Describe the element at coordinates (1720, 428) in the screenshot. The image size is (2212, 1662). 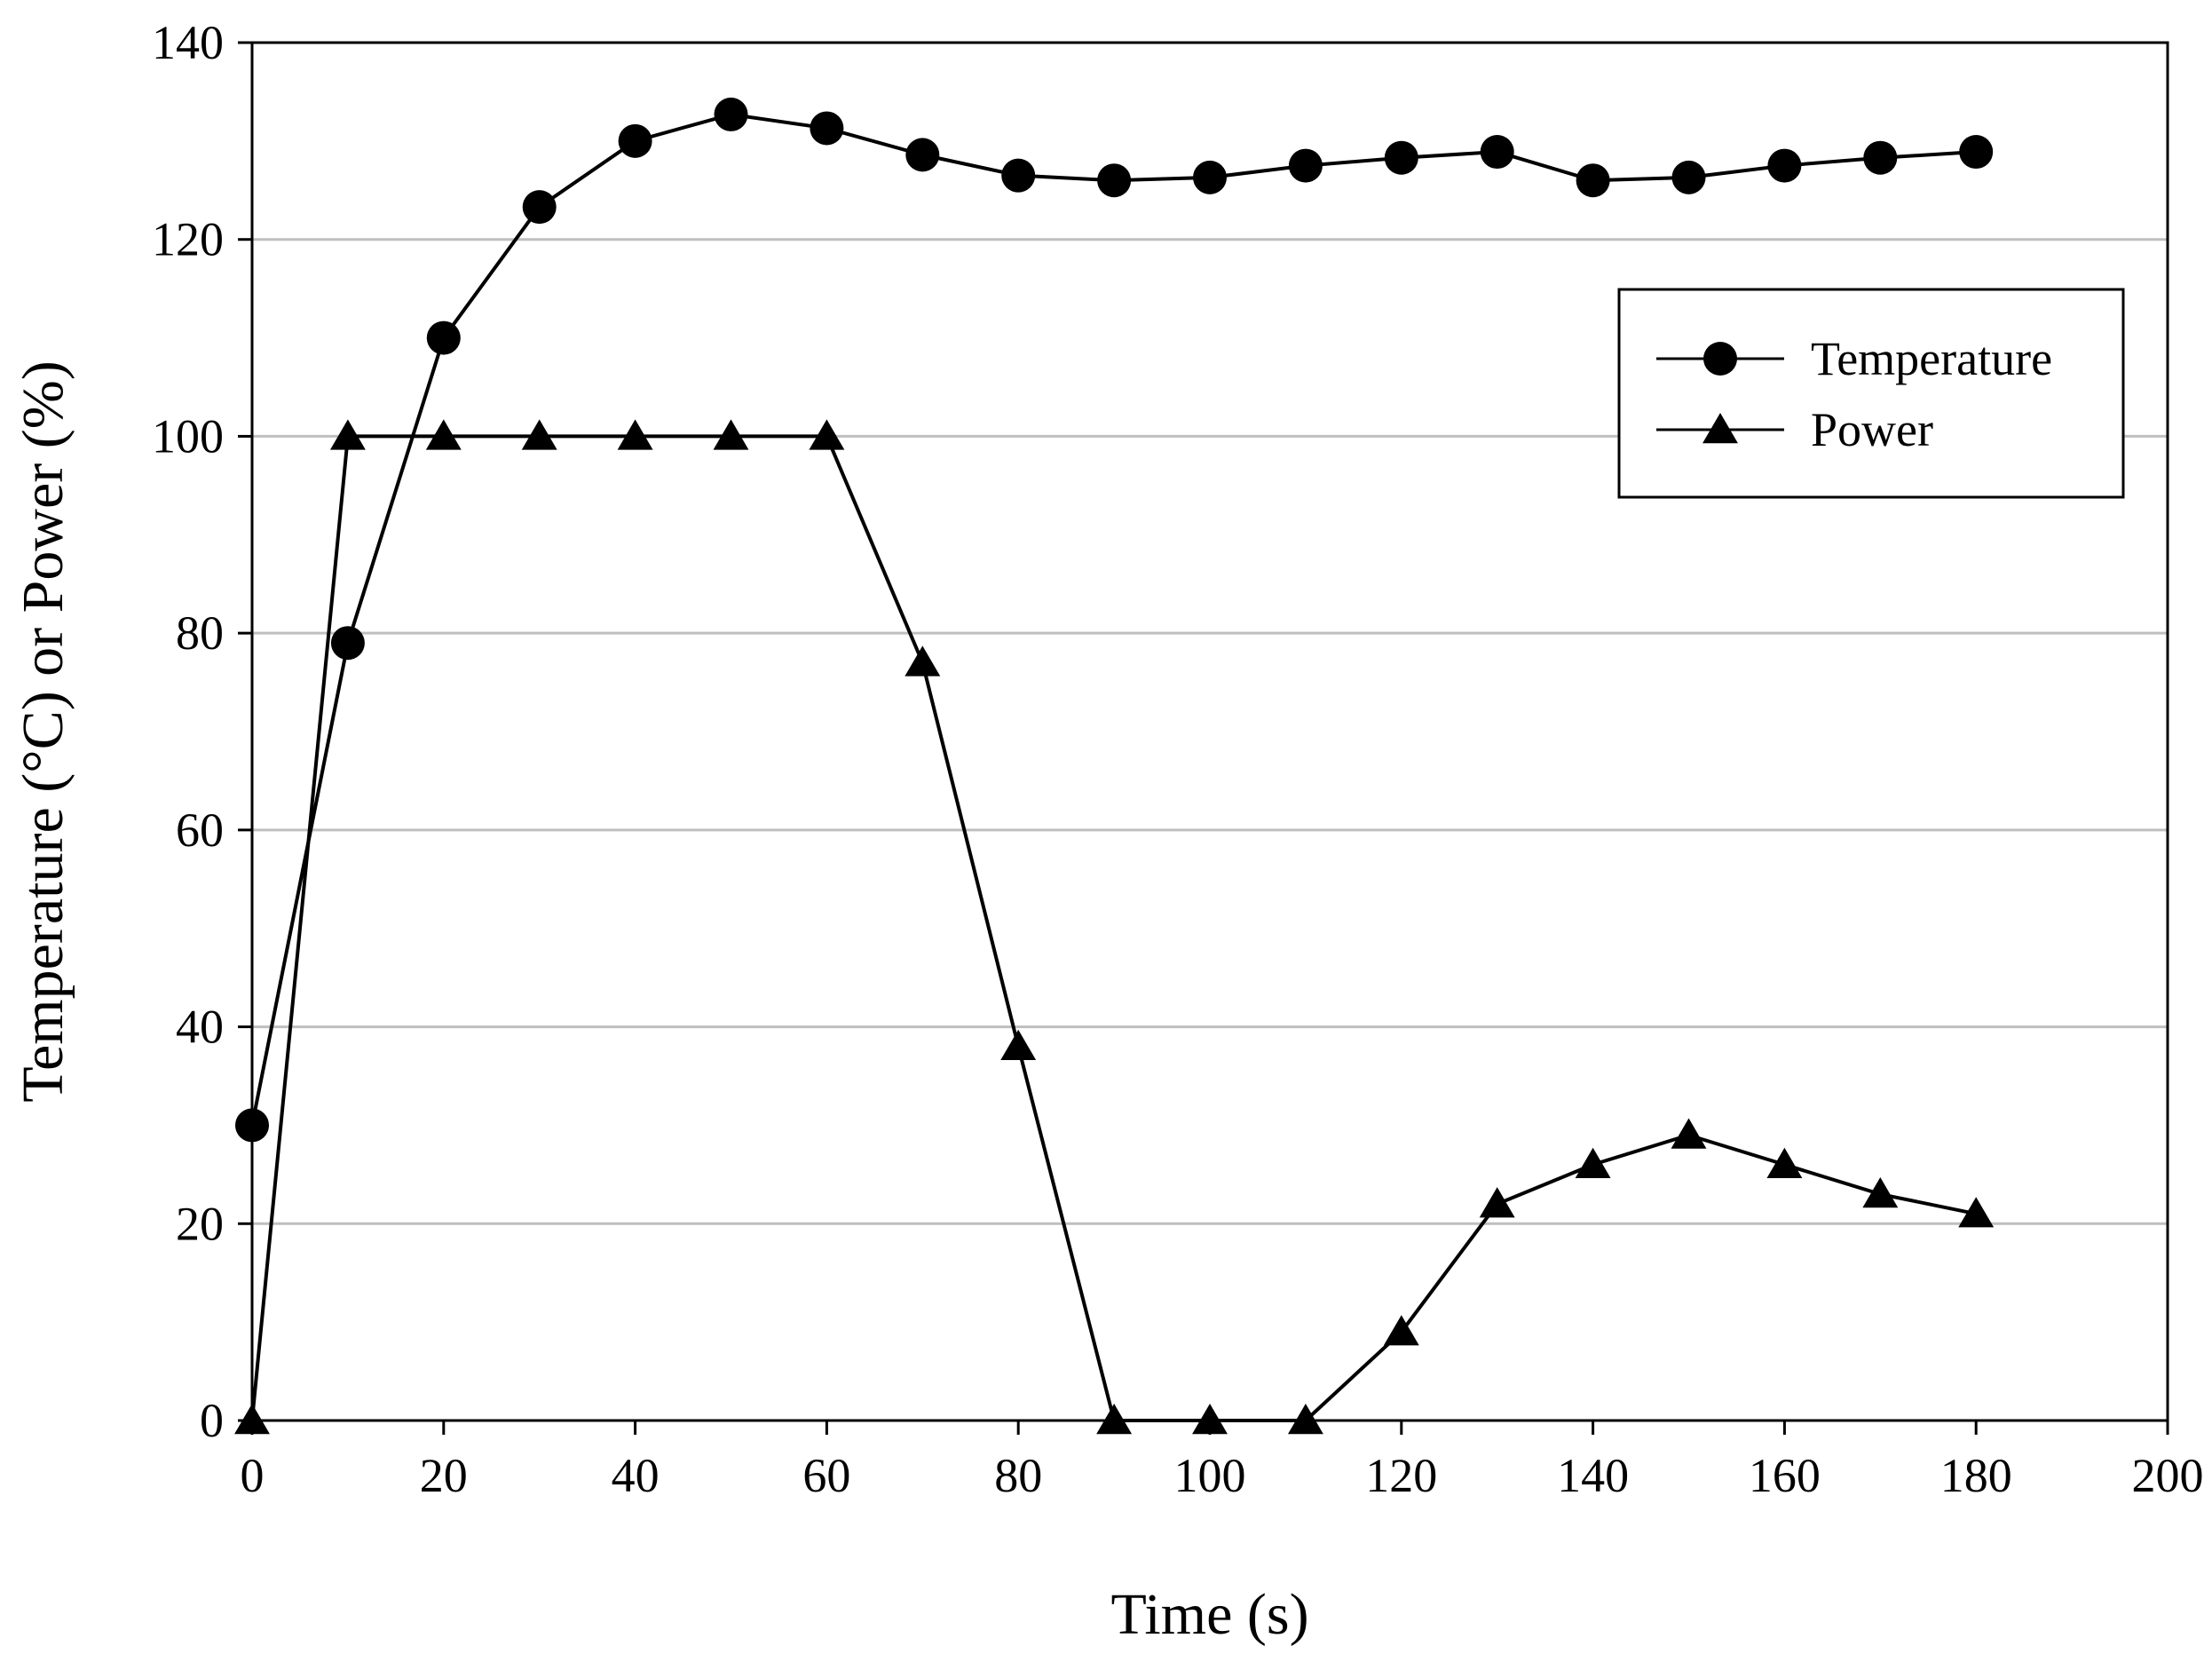
I see `legend-marker-triangle-icon` at that location.